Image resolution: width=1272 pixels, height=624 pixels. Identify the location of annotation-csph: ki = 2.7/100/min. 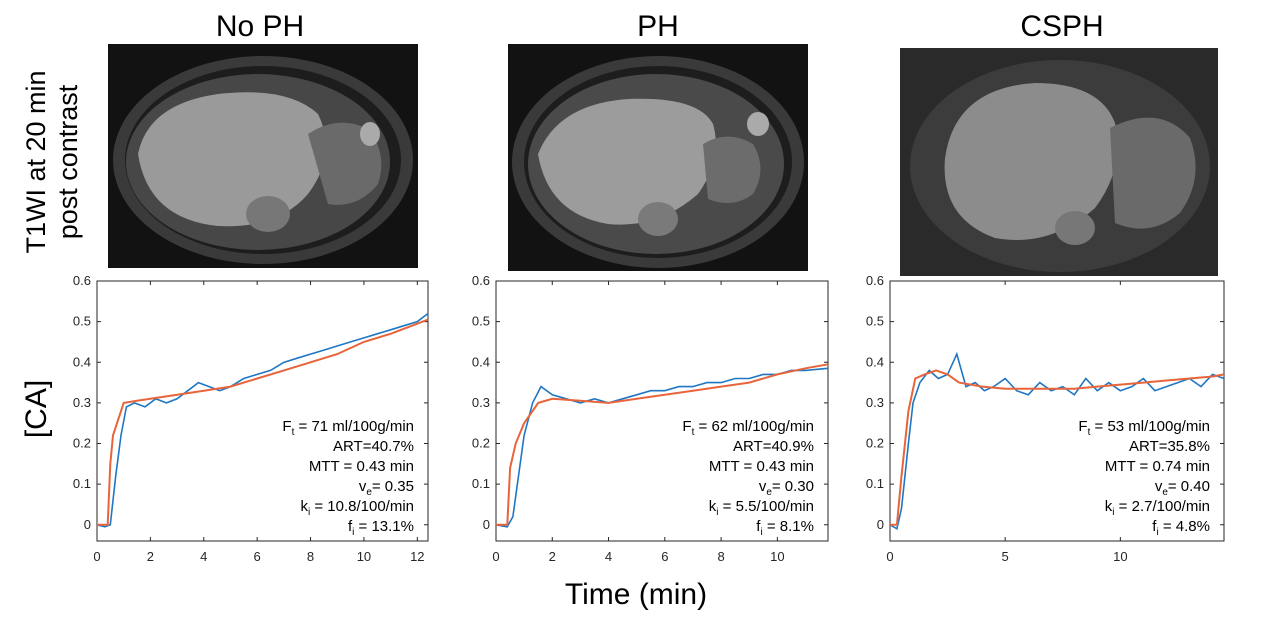
(1157, 508).